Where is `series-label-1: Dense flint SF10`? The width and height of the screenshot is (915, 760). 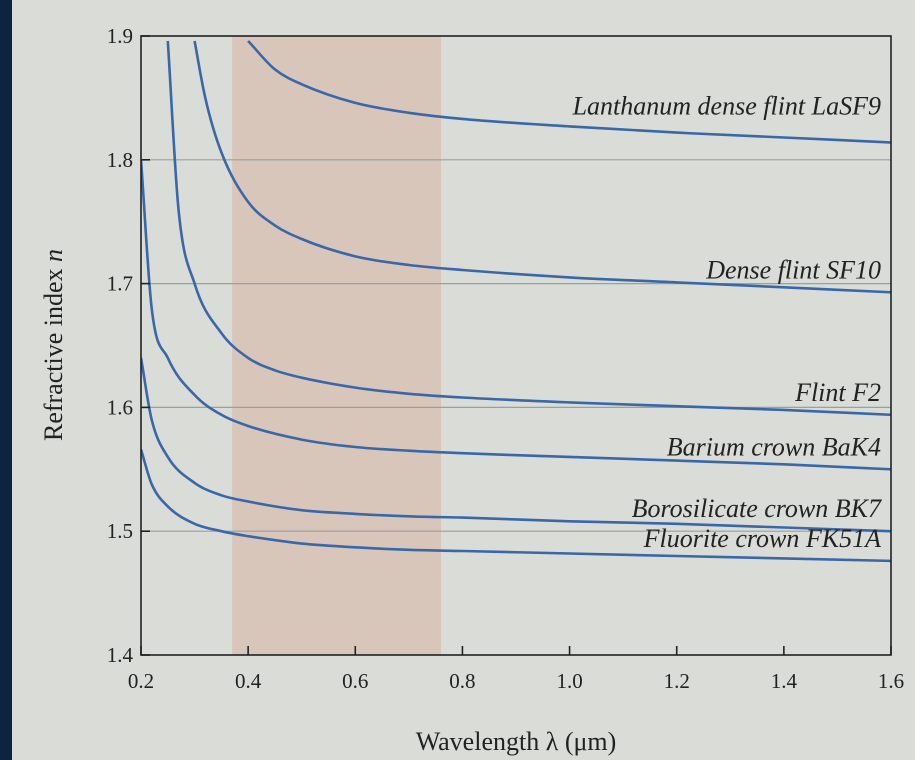
series-label-1: Dense flint SF10 is located at coordinates (793, 269).